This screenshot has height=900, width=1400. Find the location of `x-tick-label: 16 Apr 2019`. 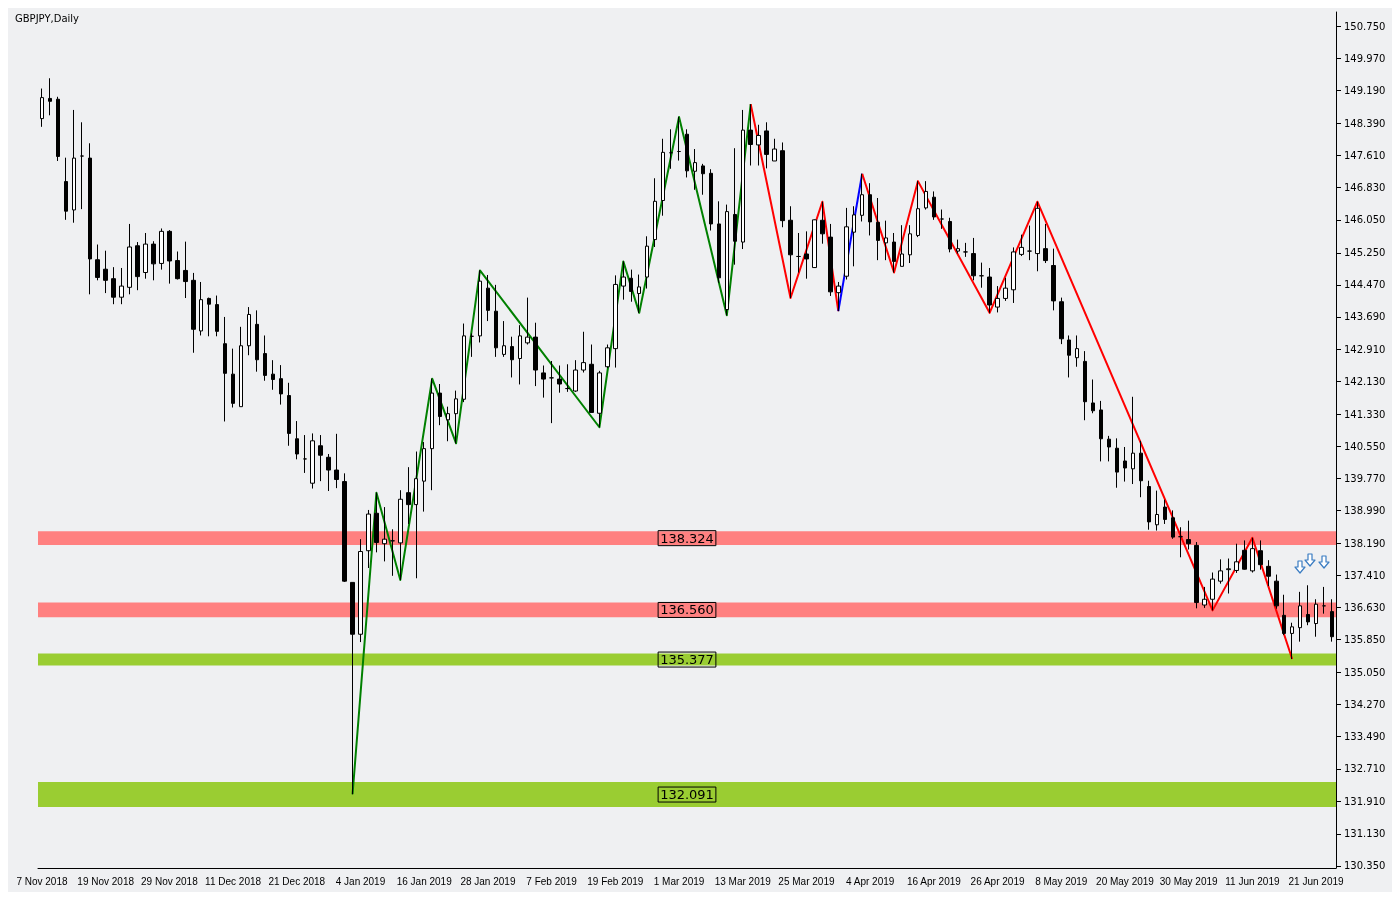

x-tick-label: 16 Apr 2019 is located at coordinates (934, 881).